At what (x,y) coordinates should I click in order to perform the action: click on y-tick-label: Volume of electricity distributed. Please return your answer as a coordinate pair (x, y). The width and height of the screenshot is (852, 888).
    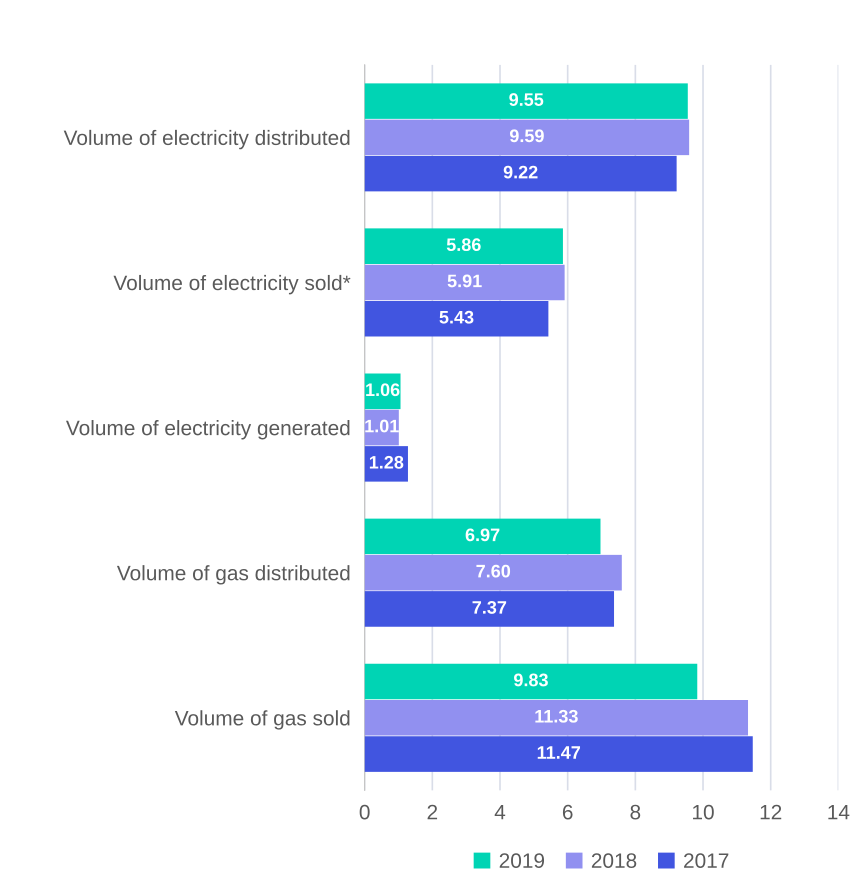
    Looking at the image, I should click on (207, 140).